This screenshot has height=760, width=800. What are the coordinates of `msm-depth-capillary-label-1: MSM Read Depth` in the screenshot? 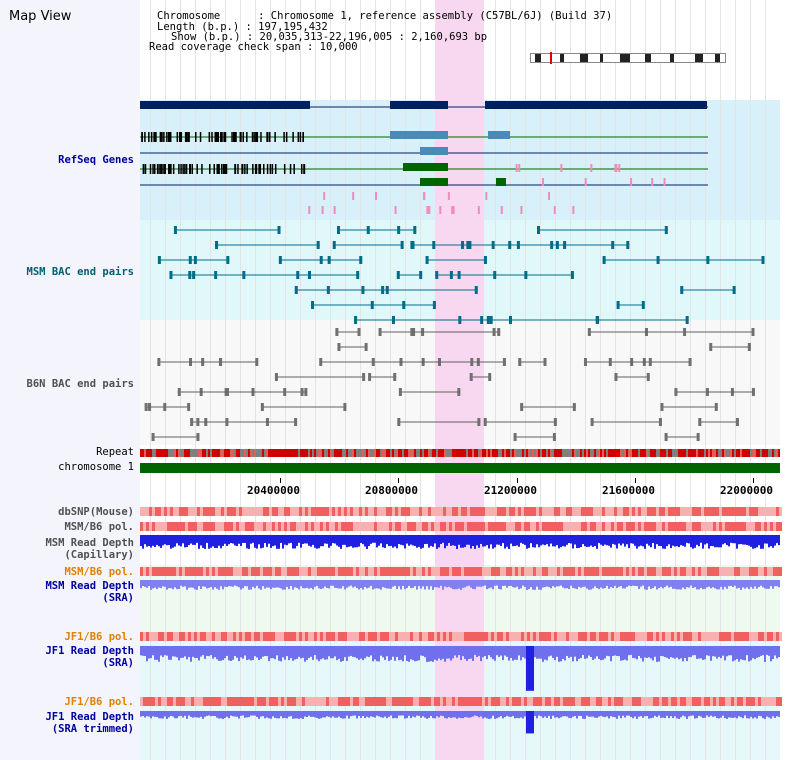 It's located at (89, 543).